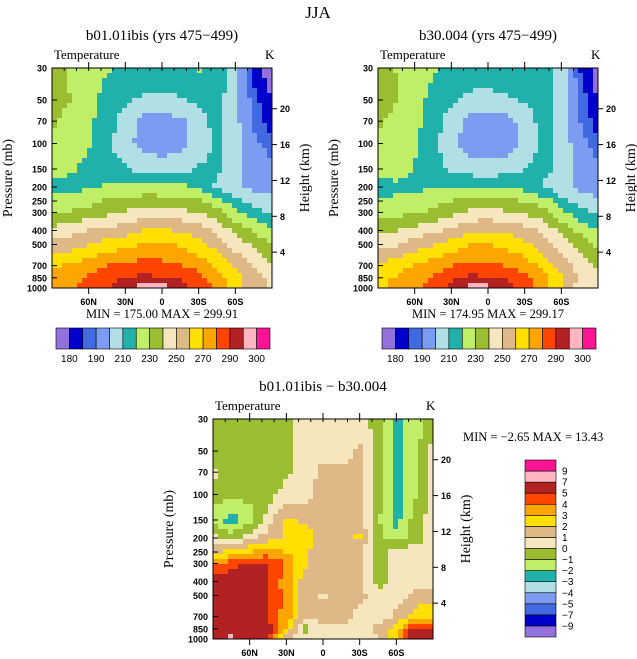 This screenshot has width=637, height=659. Describe the element at coordinates (156, 338) in the screenshot. I see `colorbar-box` at that location.